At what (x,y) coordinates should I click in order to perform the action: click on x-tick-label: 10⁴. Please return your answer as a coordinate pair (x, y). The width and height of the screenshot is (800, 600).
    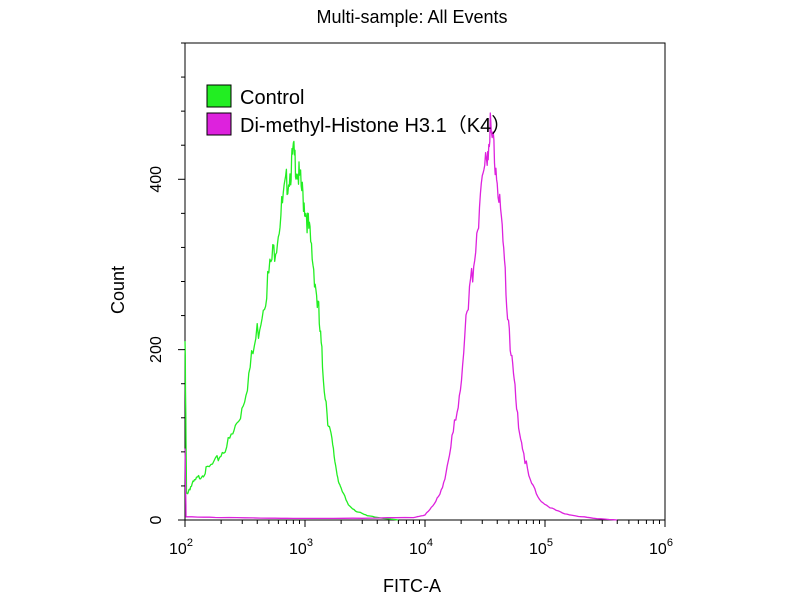
    Looking at the image, I should click on (421, 547).